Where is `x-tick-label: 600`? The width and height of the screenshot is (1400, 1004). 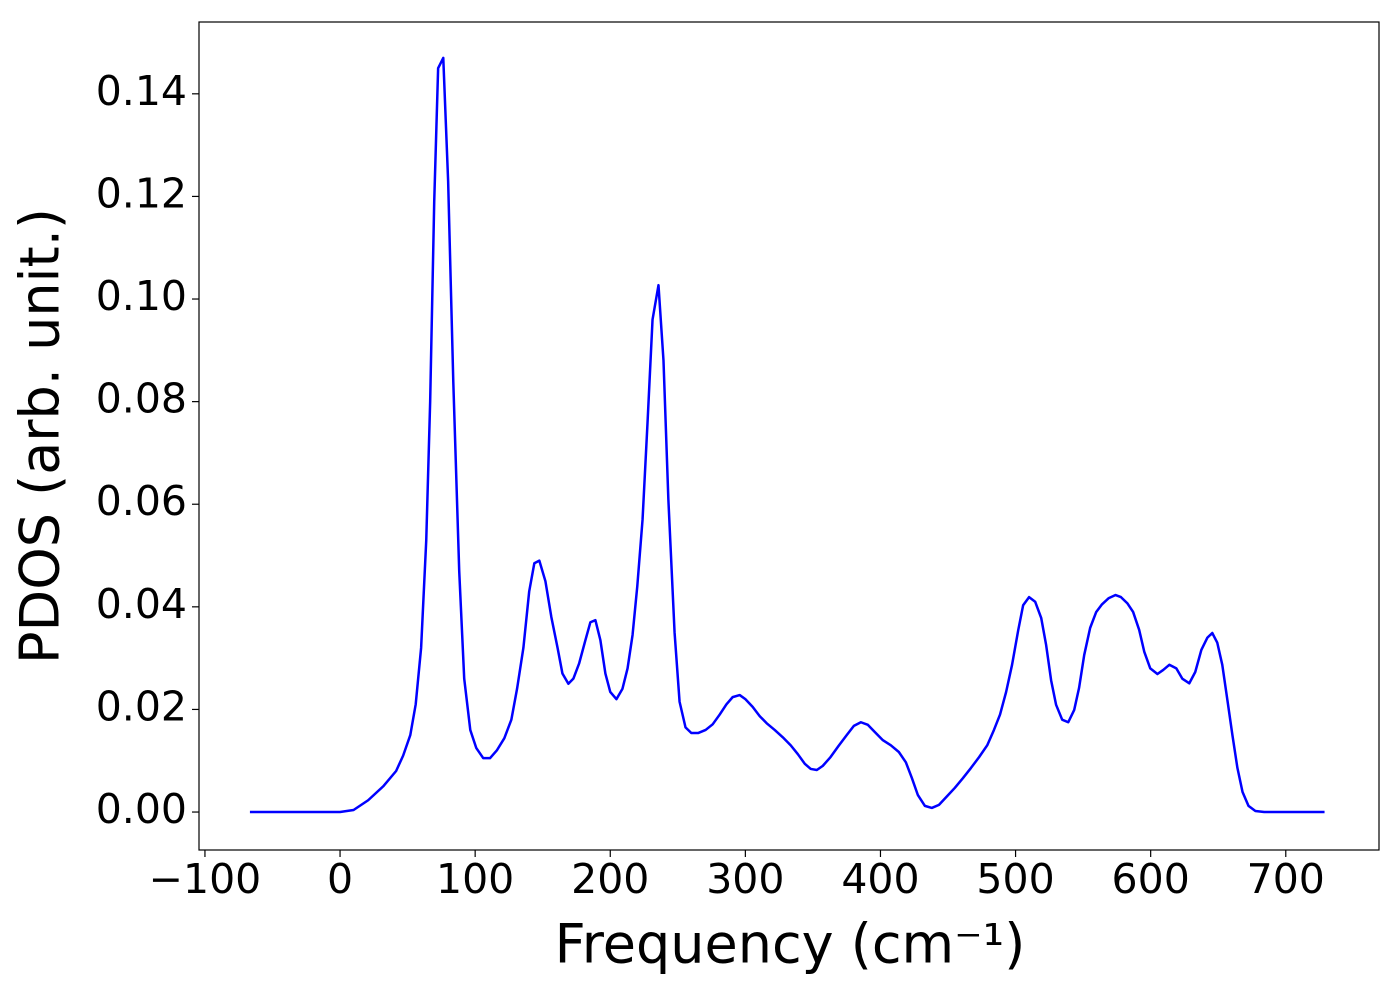 x-tick-label: 600 is located at coordinates (1151, 879).